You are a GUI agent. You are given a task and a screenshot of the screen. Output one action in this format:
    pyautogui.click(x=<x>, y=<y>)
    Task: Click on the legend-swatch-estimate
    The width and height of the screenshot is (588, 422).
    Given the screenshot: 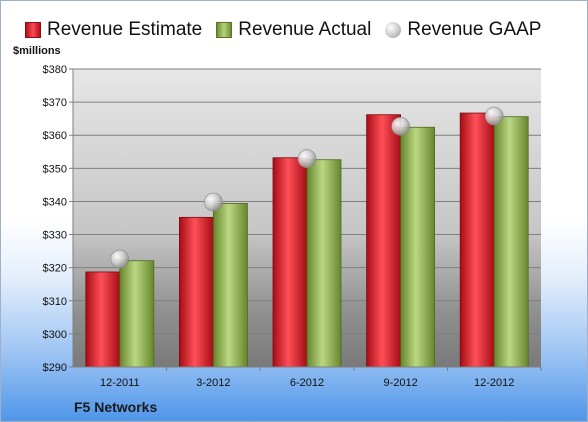 What is the action you would take?
    pyautogui.click(x=33, y=30)
    